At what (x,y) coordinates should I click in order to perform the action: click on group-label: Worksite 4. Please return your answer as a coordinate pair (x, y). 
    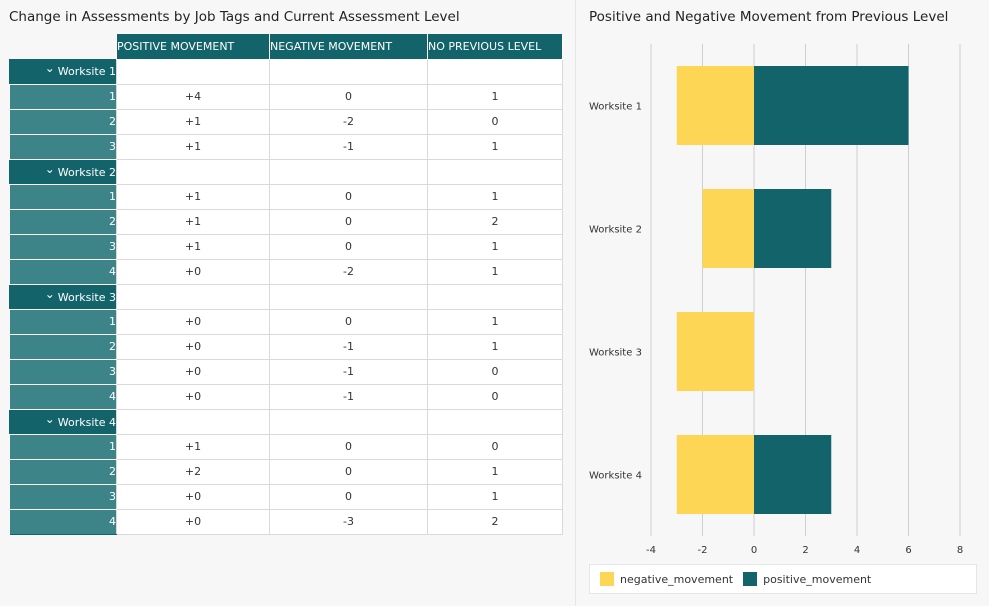
    Looking at the image, I should click on (86, 422).